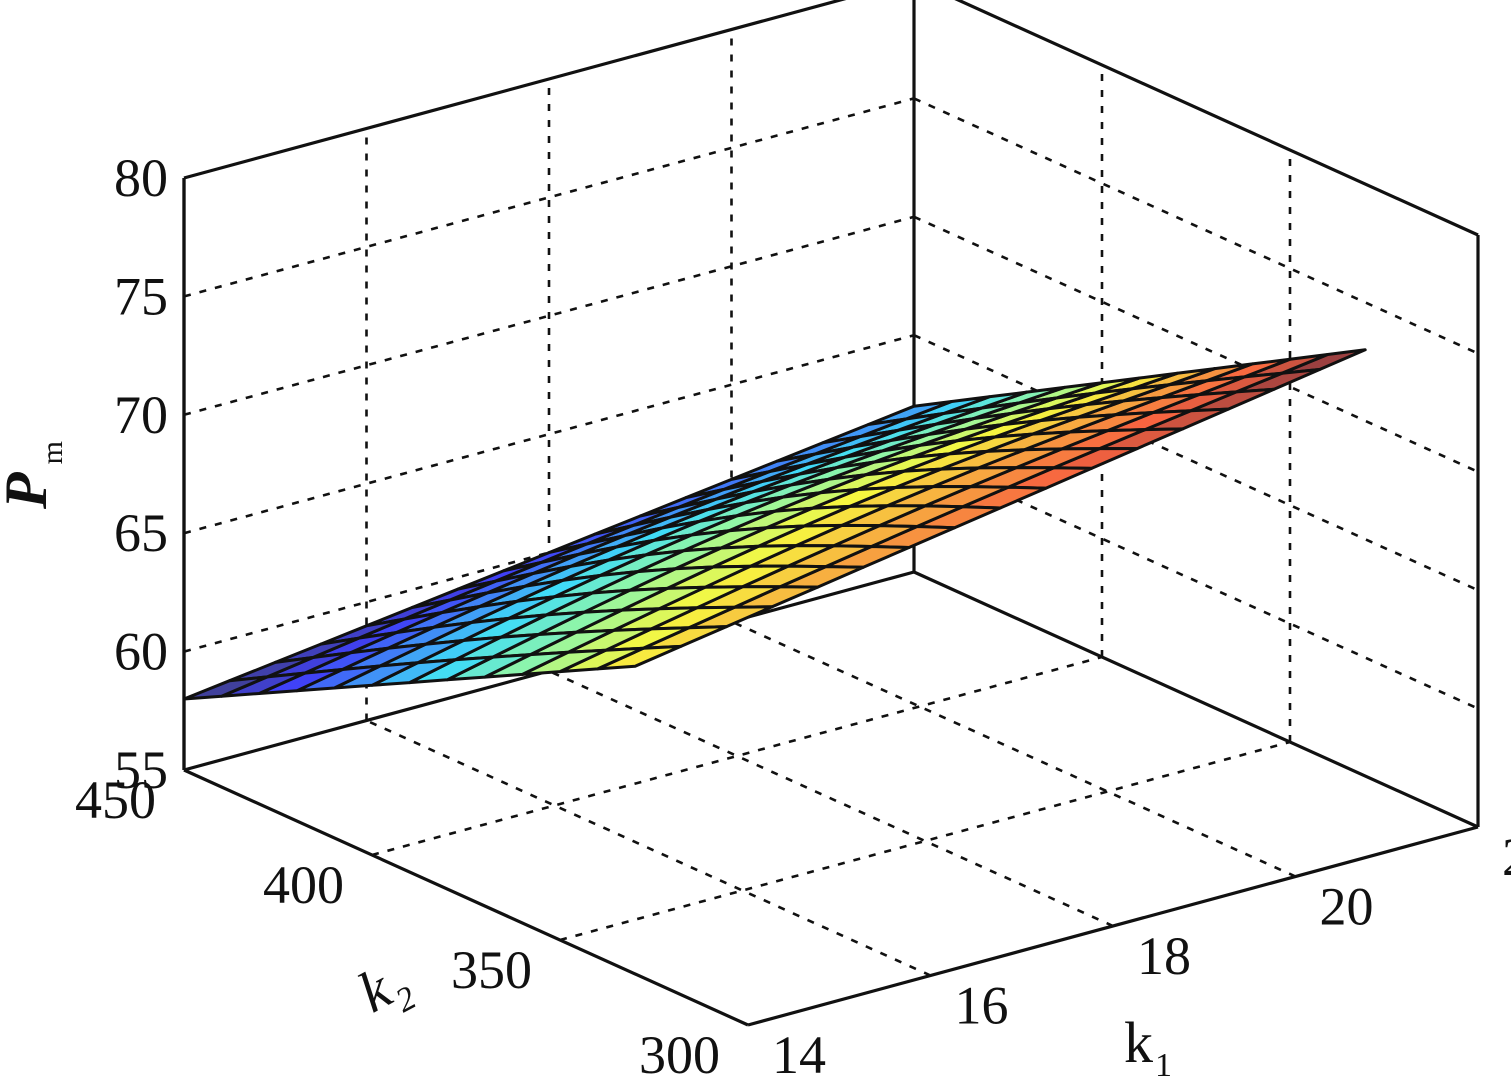  Describe the element at coordinates (141, 474) in the screenshot. I see `z-tick-labels: 55 60 65 70 75 80` at that location.